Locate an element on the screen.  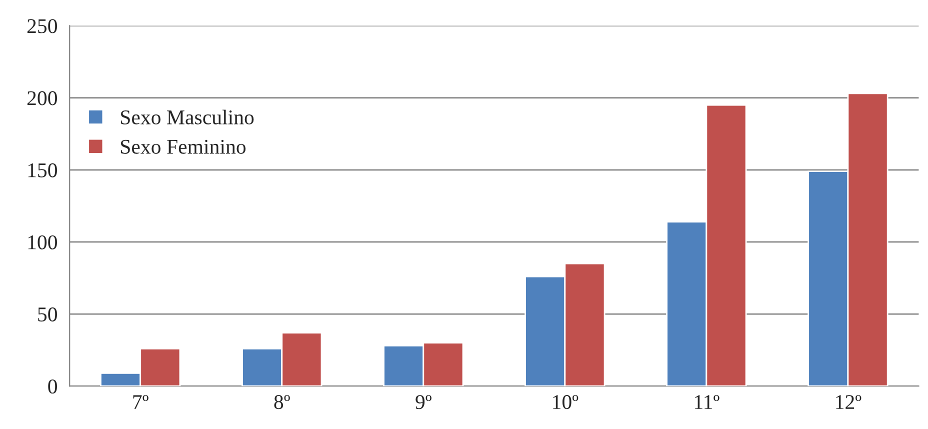
x-tick-label: 12º is located at coordinates (849, 402).